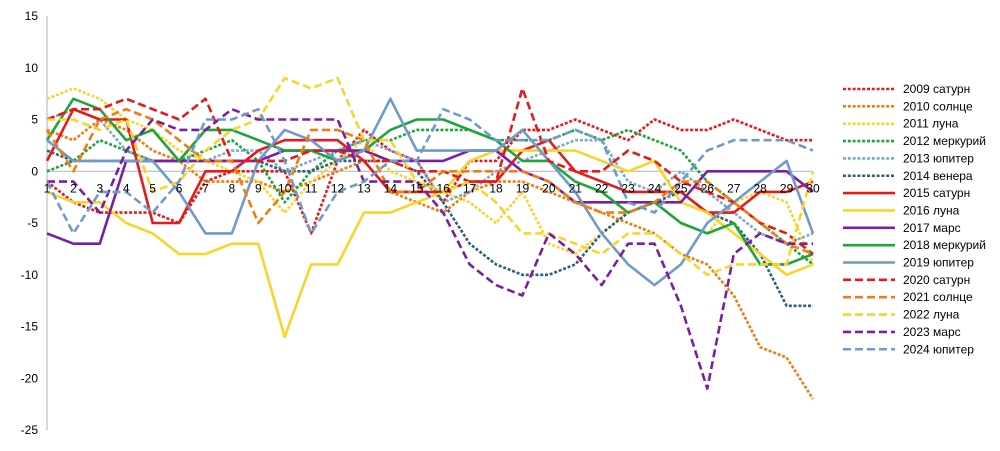 The width and height of the screenshot is (1000, 451). Describe the element at coordinates (496, 188) in the screenshot. I see `x-tick-label: 18` at that location.